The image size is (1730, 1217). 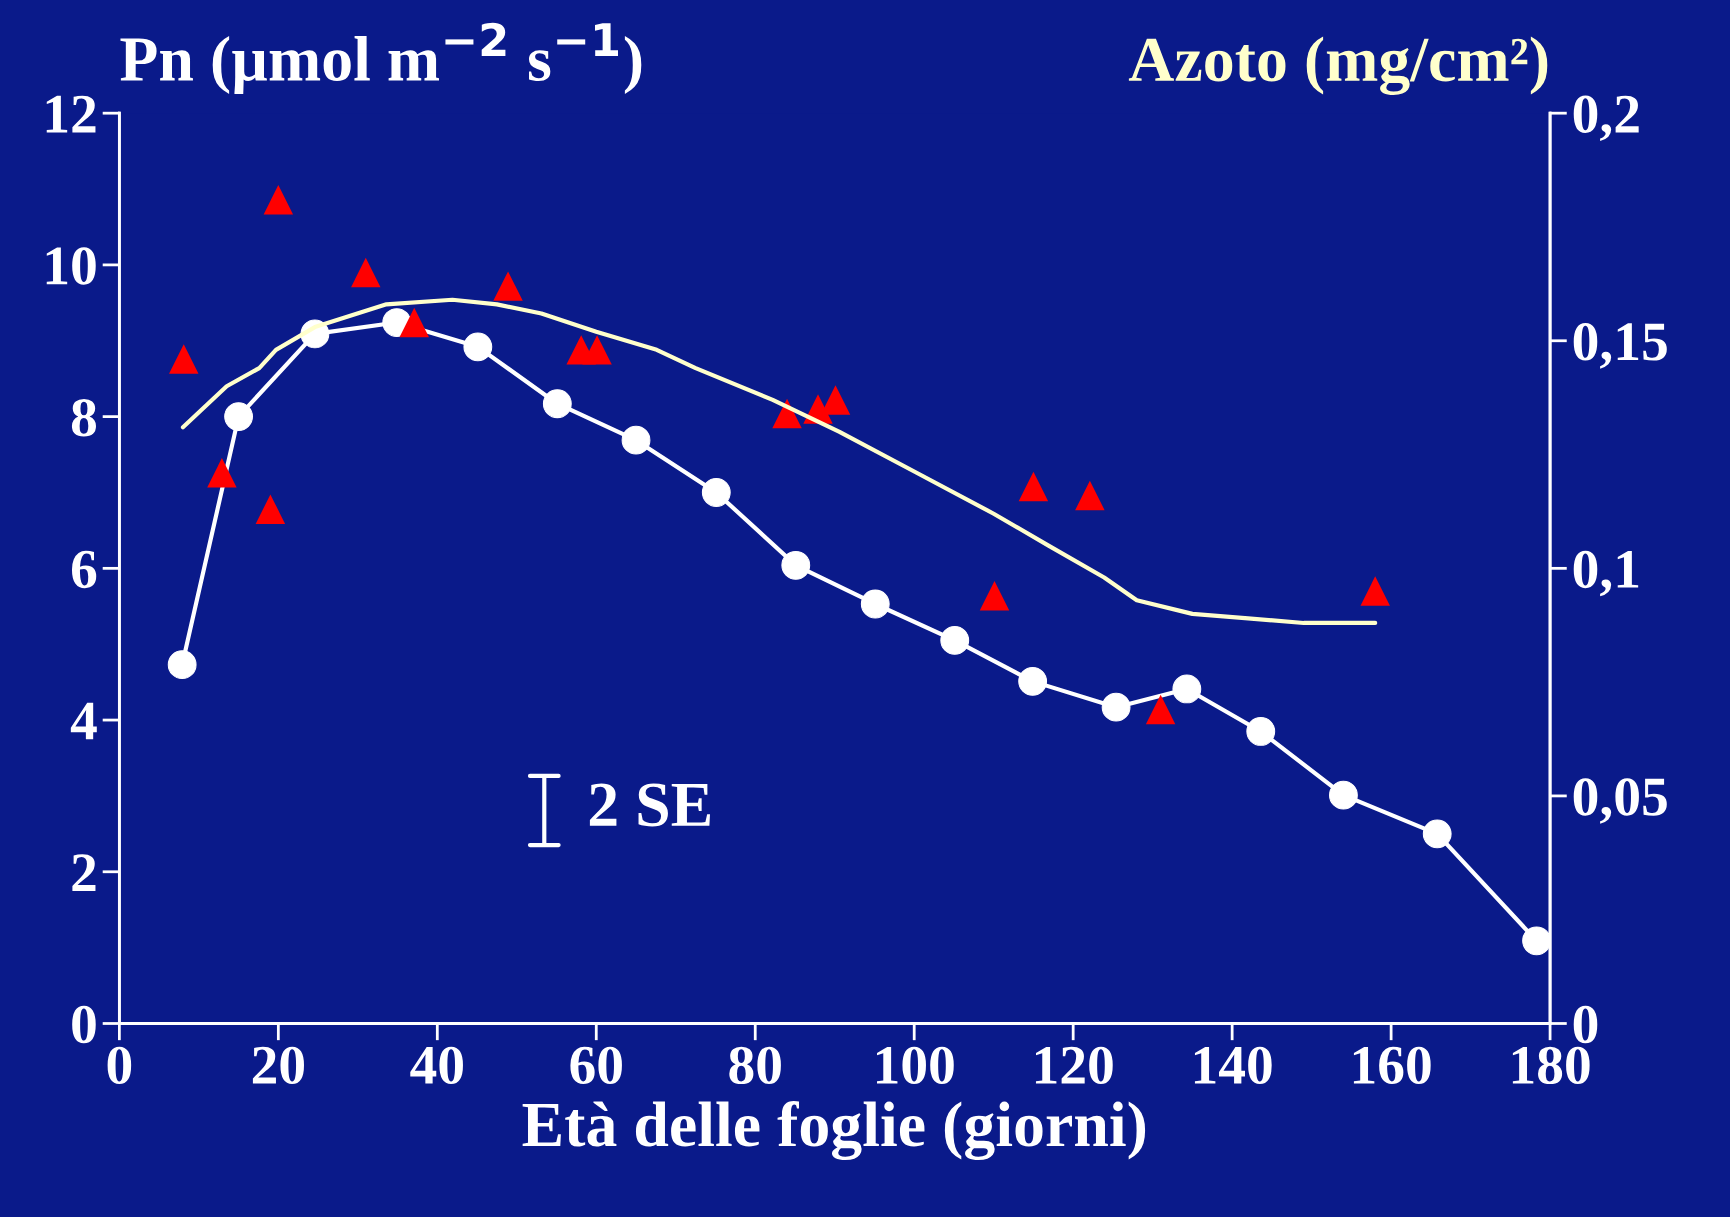 What do you see at coordinates (915, 1065) in the screenshot?
I see `x-tick-label: 100` at bounding box center [915, 1065].